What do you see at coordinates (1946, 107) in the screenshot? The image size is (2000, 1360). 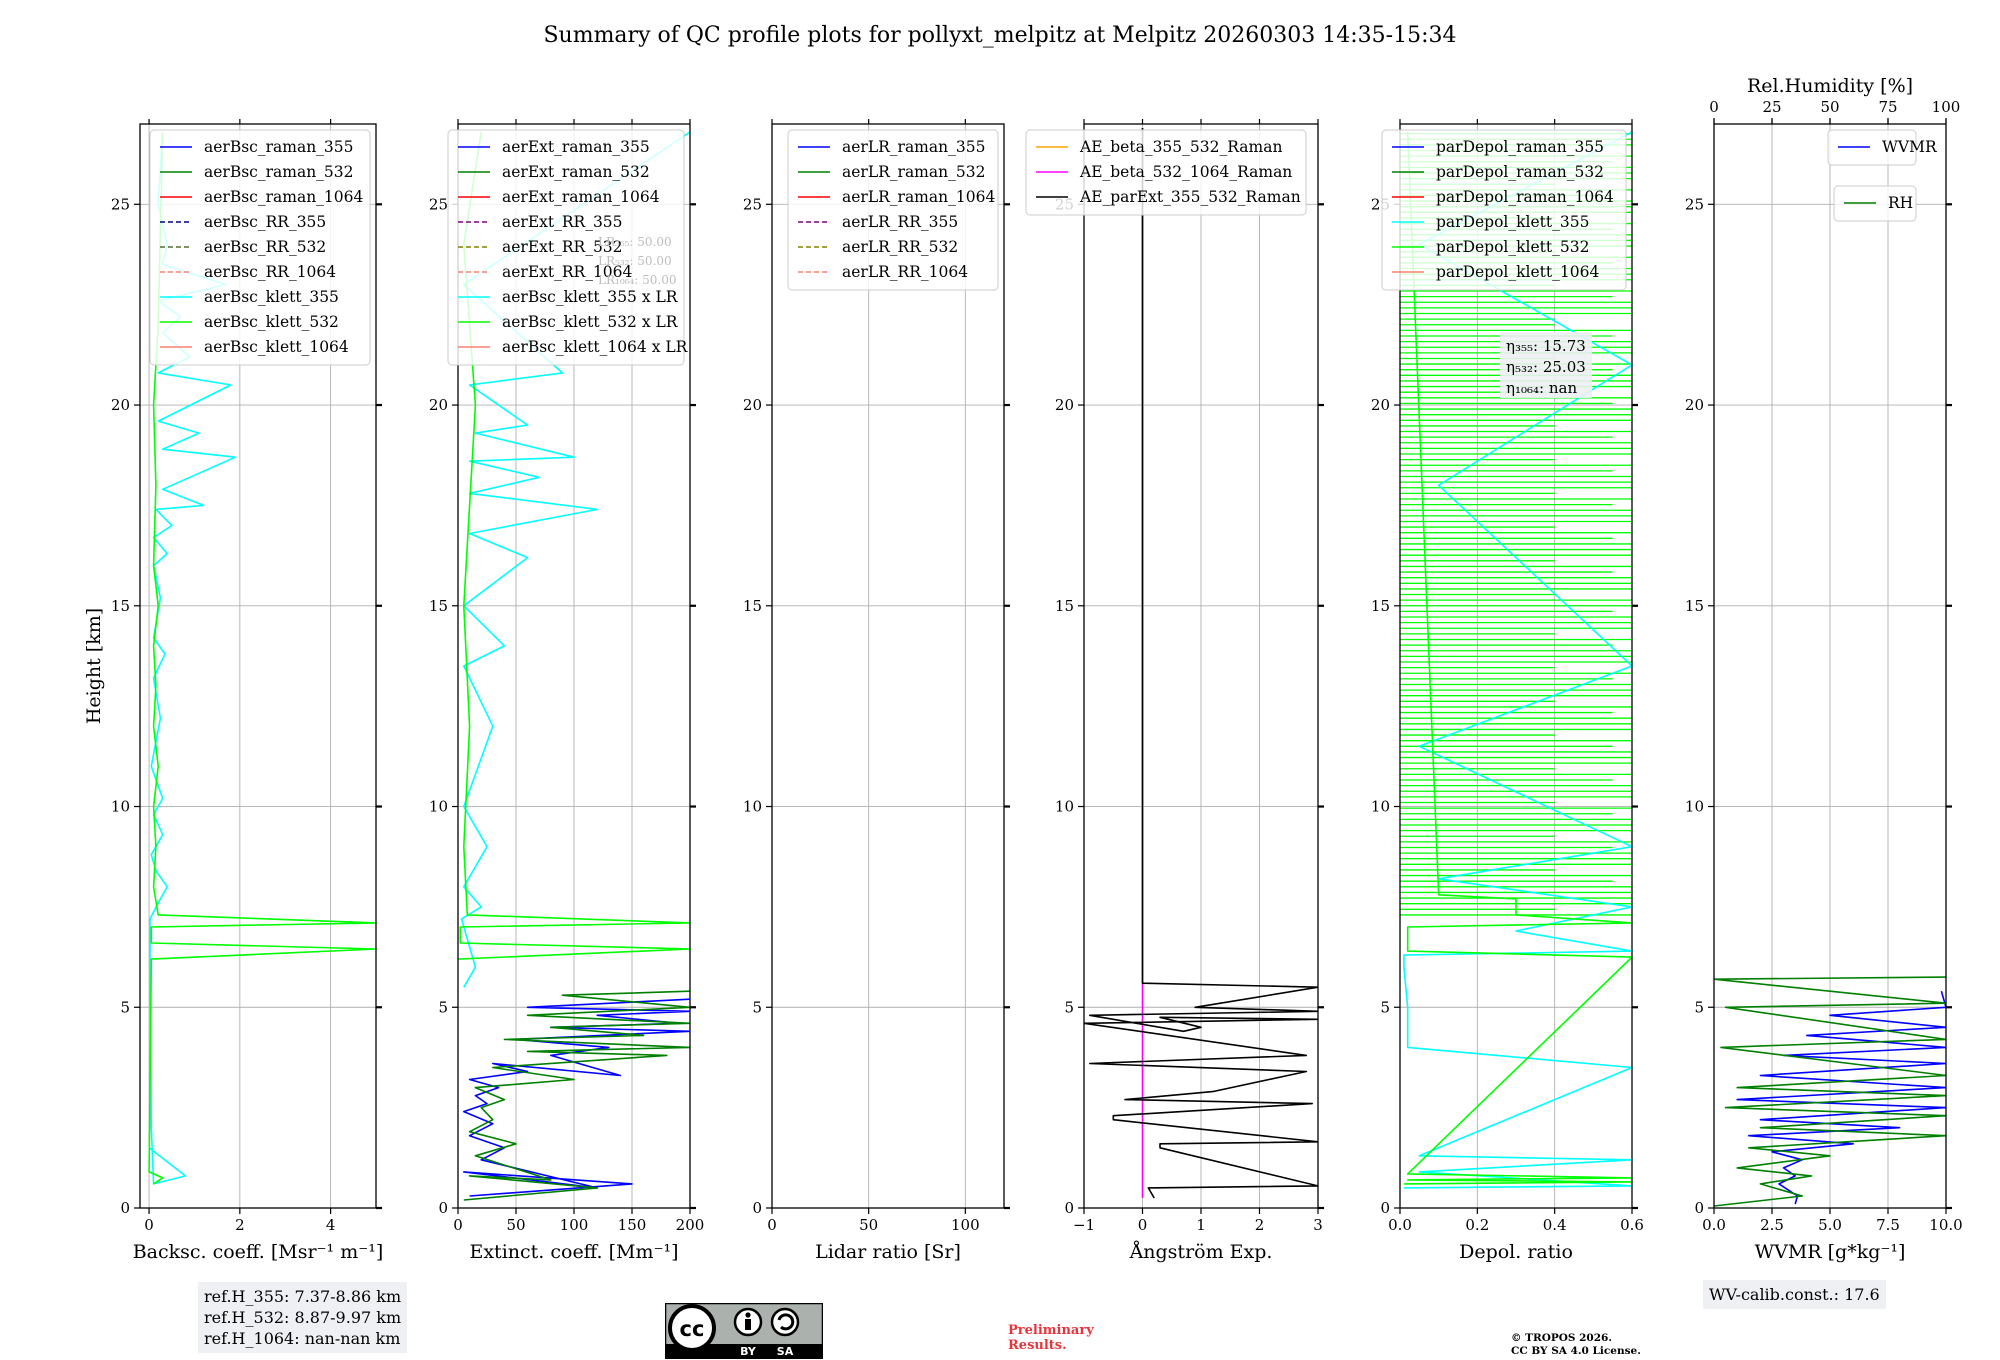 I see `x2-tick-label: 100` at bounding box center [1946, 107].